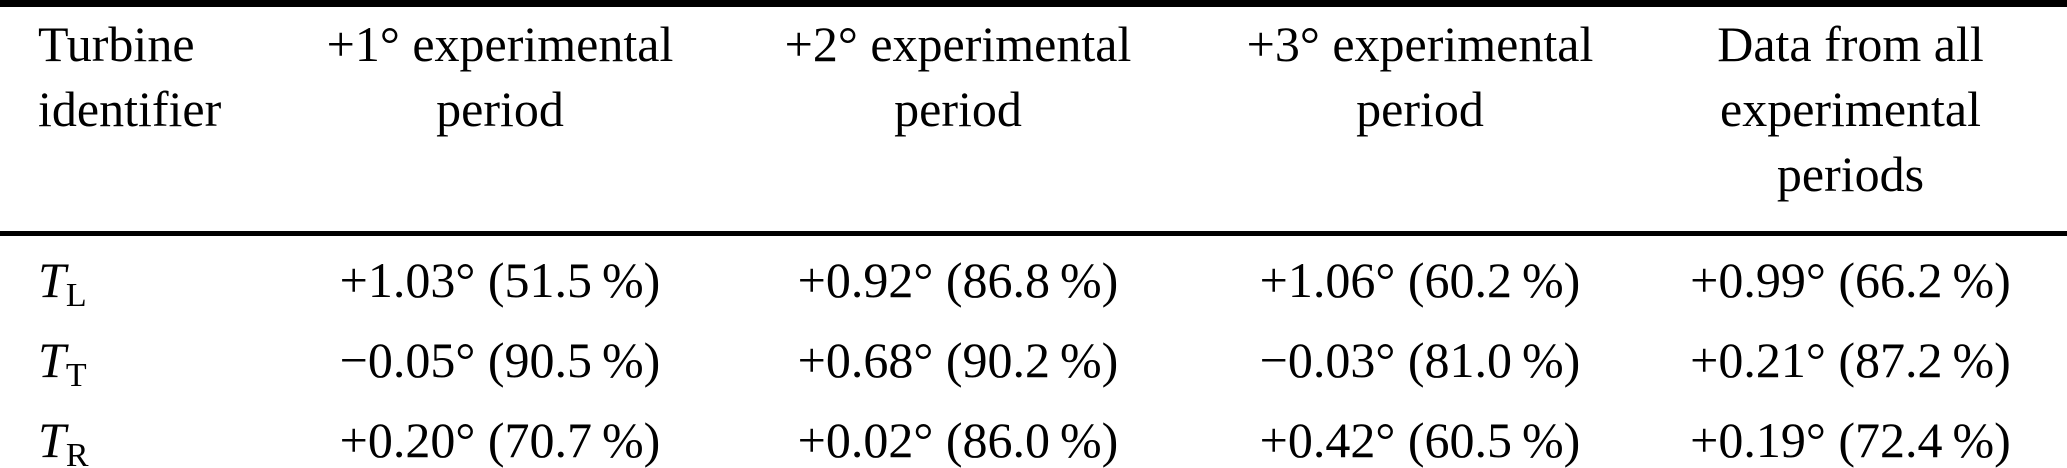  Describe the element at coordinates (1850, 360) in the screenshot. I see `cell-value: +0.21° (87.2 %)` at that location.